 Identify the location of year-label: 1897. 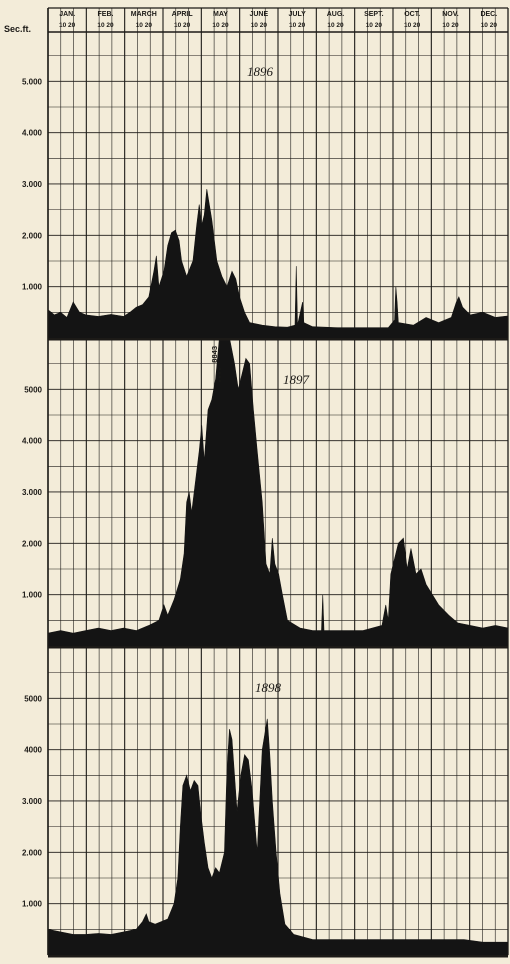
(296, 379).